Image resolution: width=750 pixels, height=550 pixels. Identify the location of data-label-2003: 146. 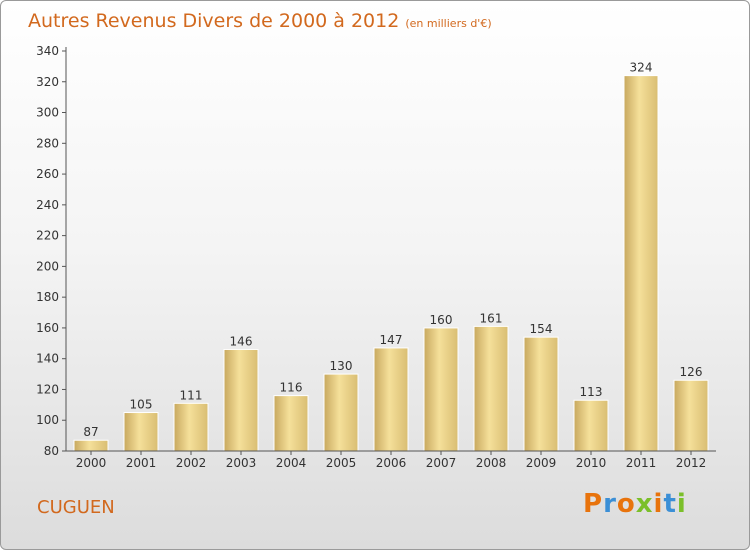
(241, 341).